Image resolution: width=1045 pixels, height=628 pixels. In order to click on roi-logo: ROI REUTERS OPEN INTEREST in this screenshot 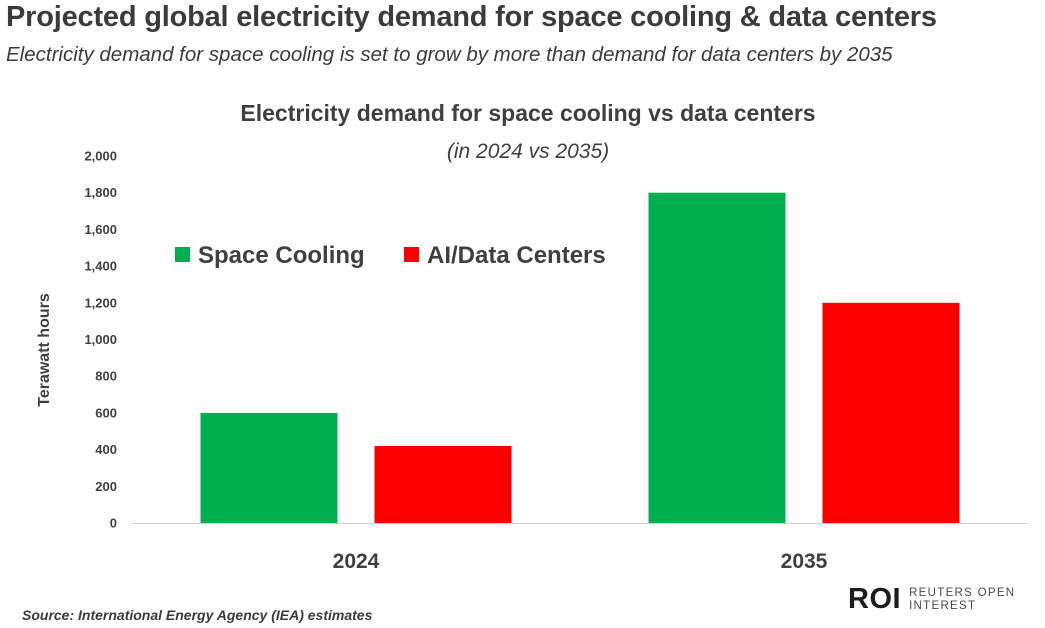, I will do `click(931, 599)`.